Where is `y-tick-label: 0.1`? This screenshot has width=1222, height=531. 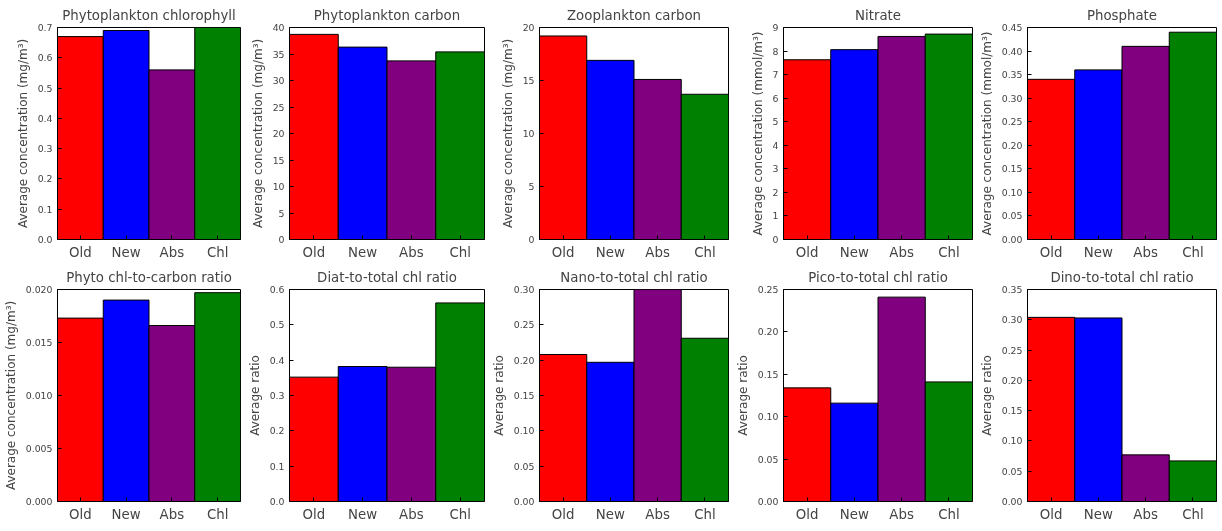 y-tick-label: 0.1 is located at coordinates (277, 466).